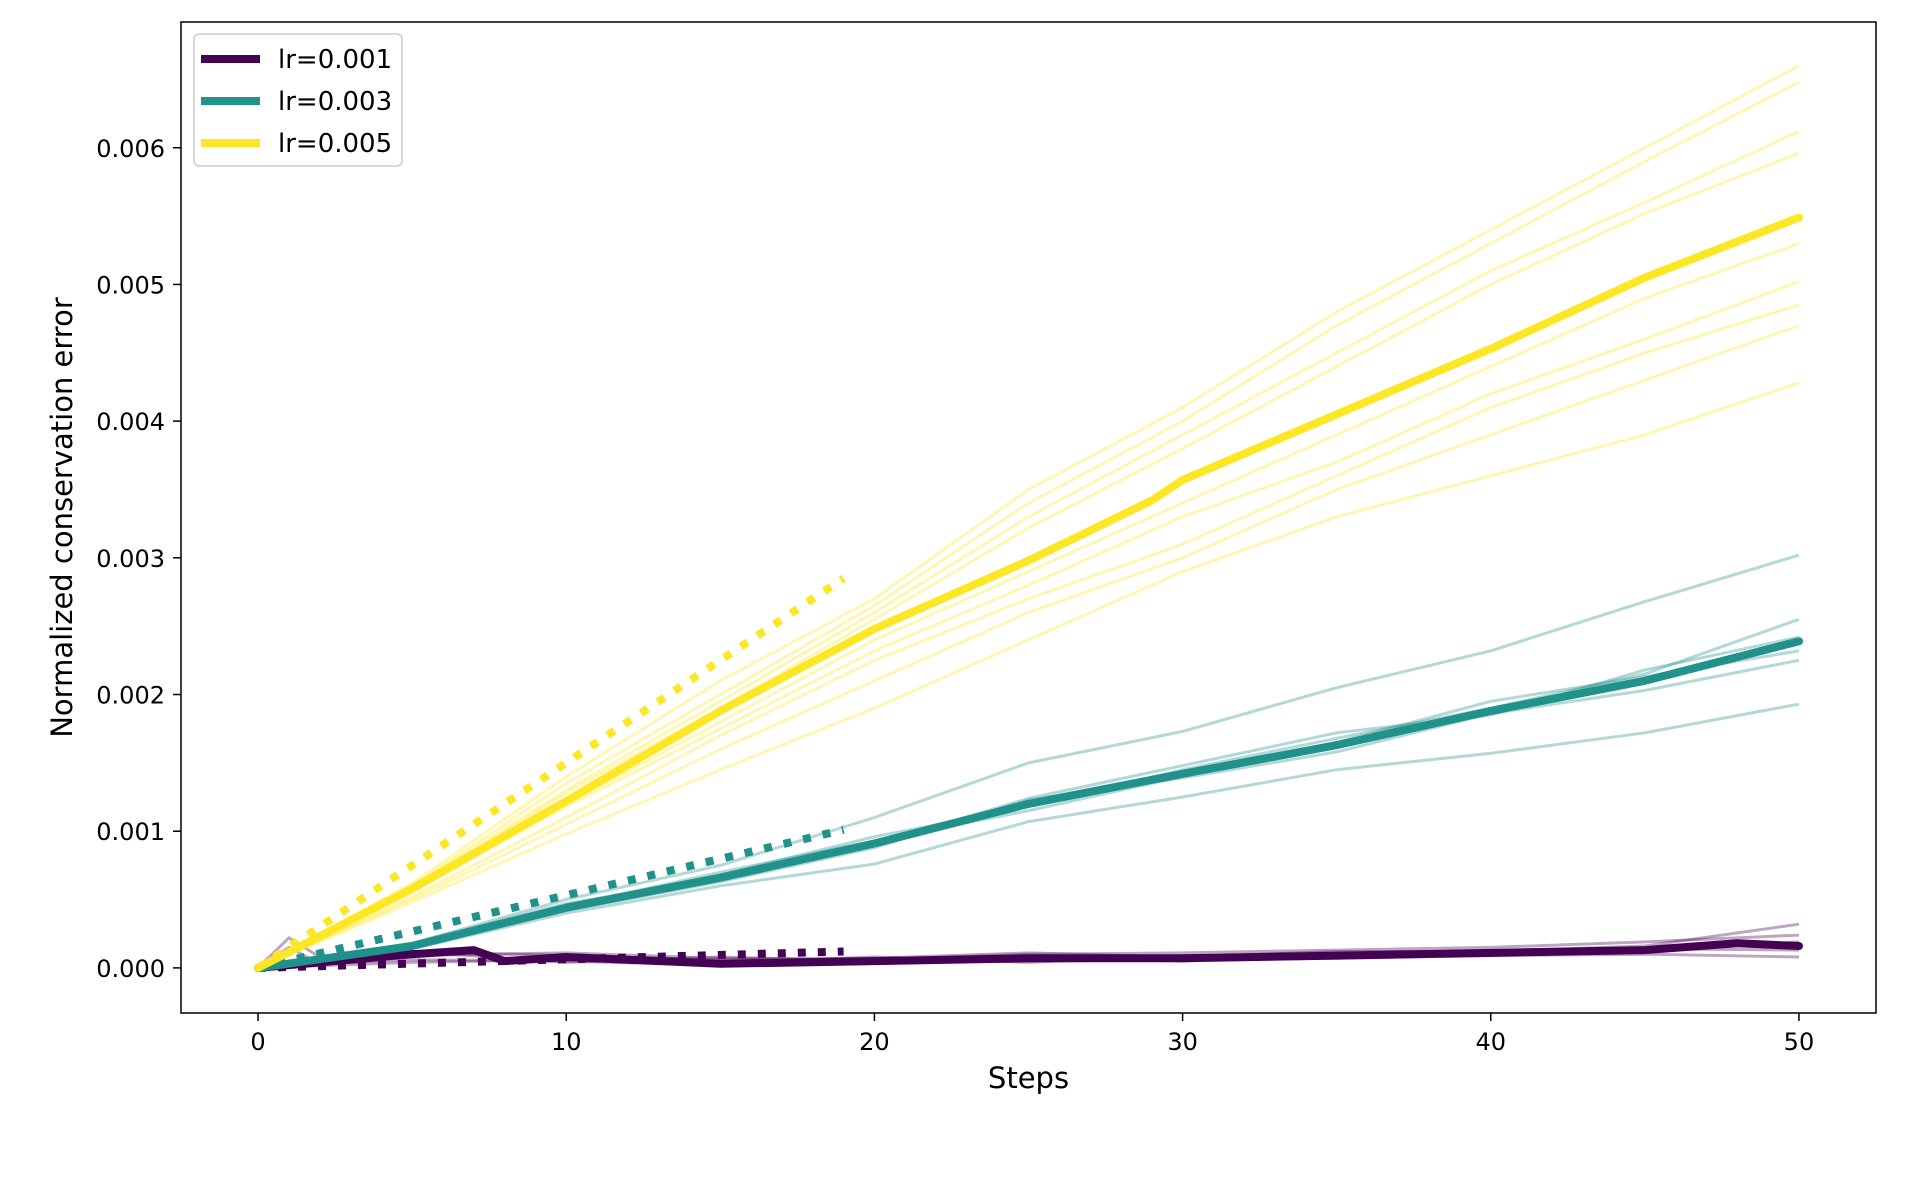 This screenshot has width=1920, height=1200. What do you see at coordinates (566, 1042) in the screenshot?
I see `x-tick-label: 10` at bounding box center [566, 1042].